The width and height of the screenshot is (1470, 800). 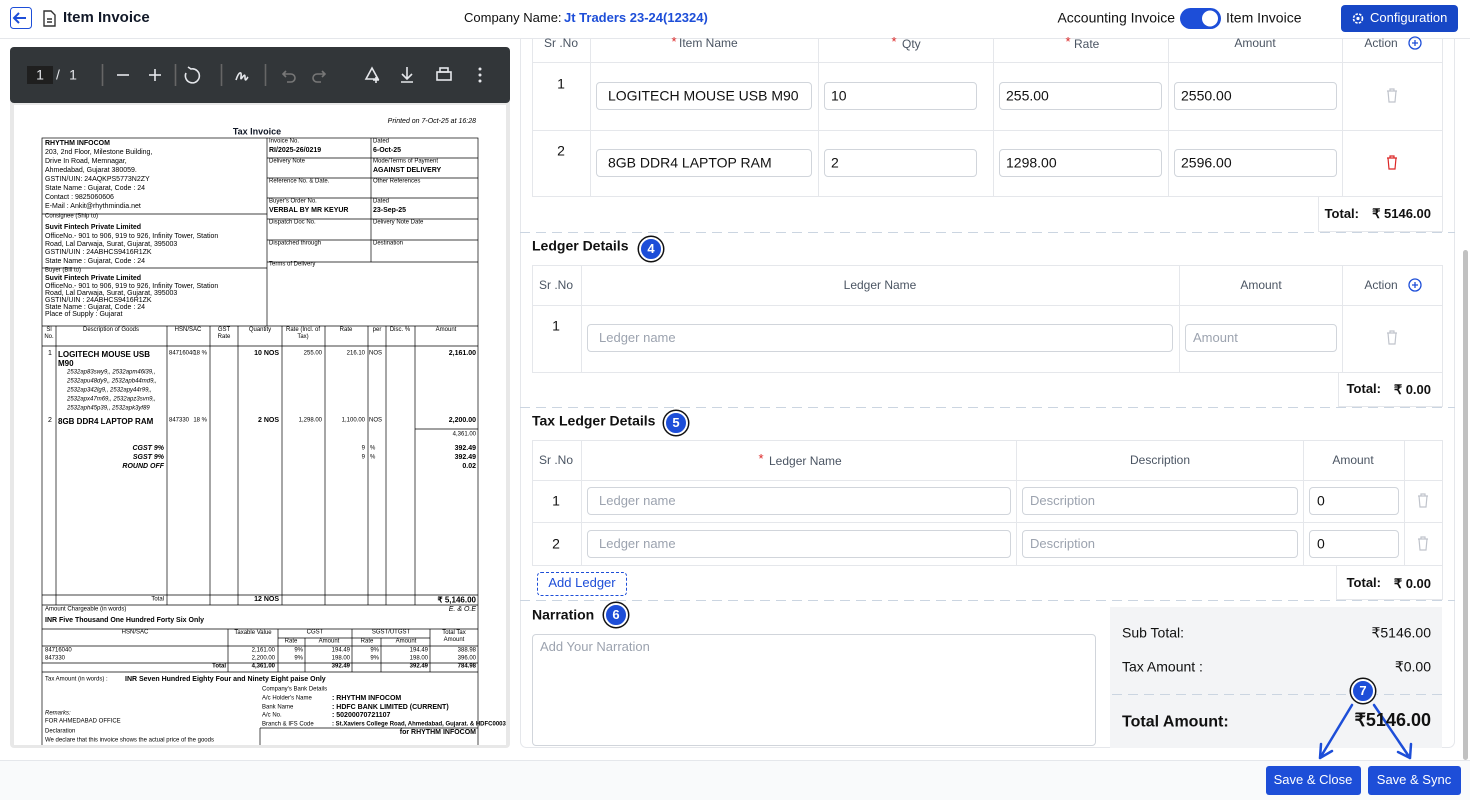 What do you see at coordinates (287, 698) in the screenshot?
I see `invoice-bank: A/c Holder's Name` at bounding box center [287, 698].